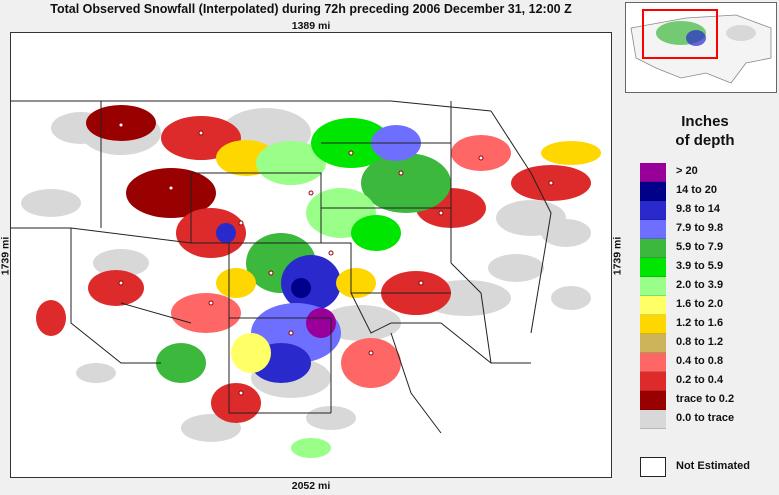  I want to click on distance-label-bottom: 2052 mi, so click(311, 486).